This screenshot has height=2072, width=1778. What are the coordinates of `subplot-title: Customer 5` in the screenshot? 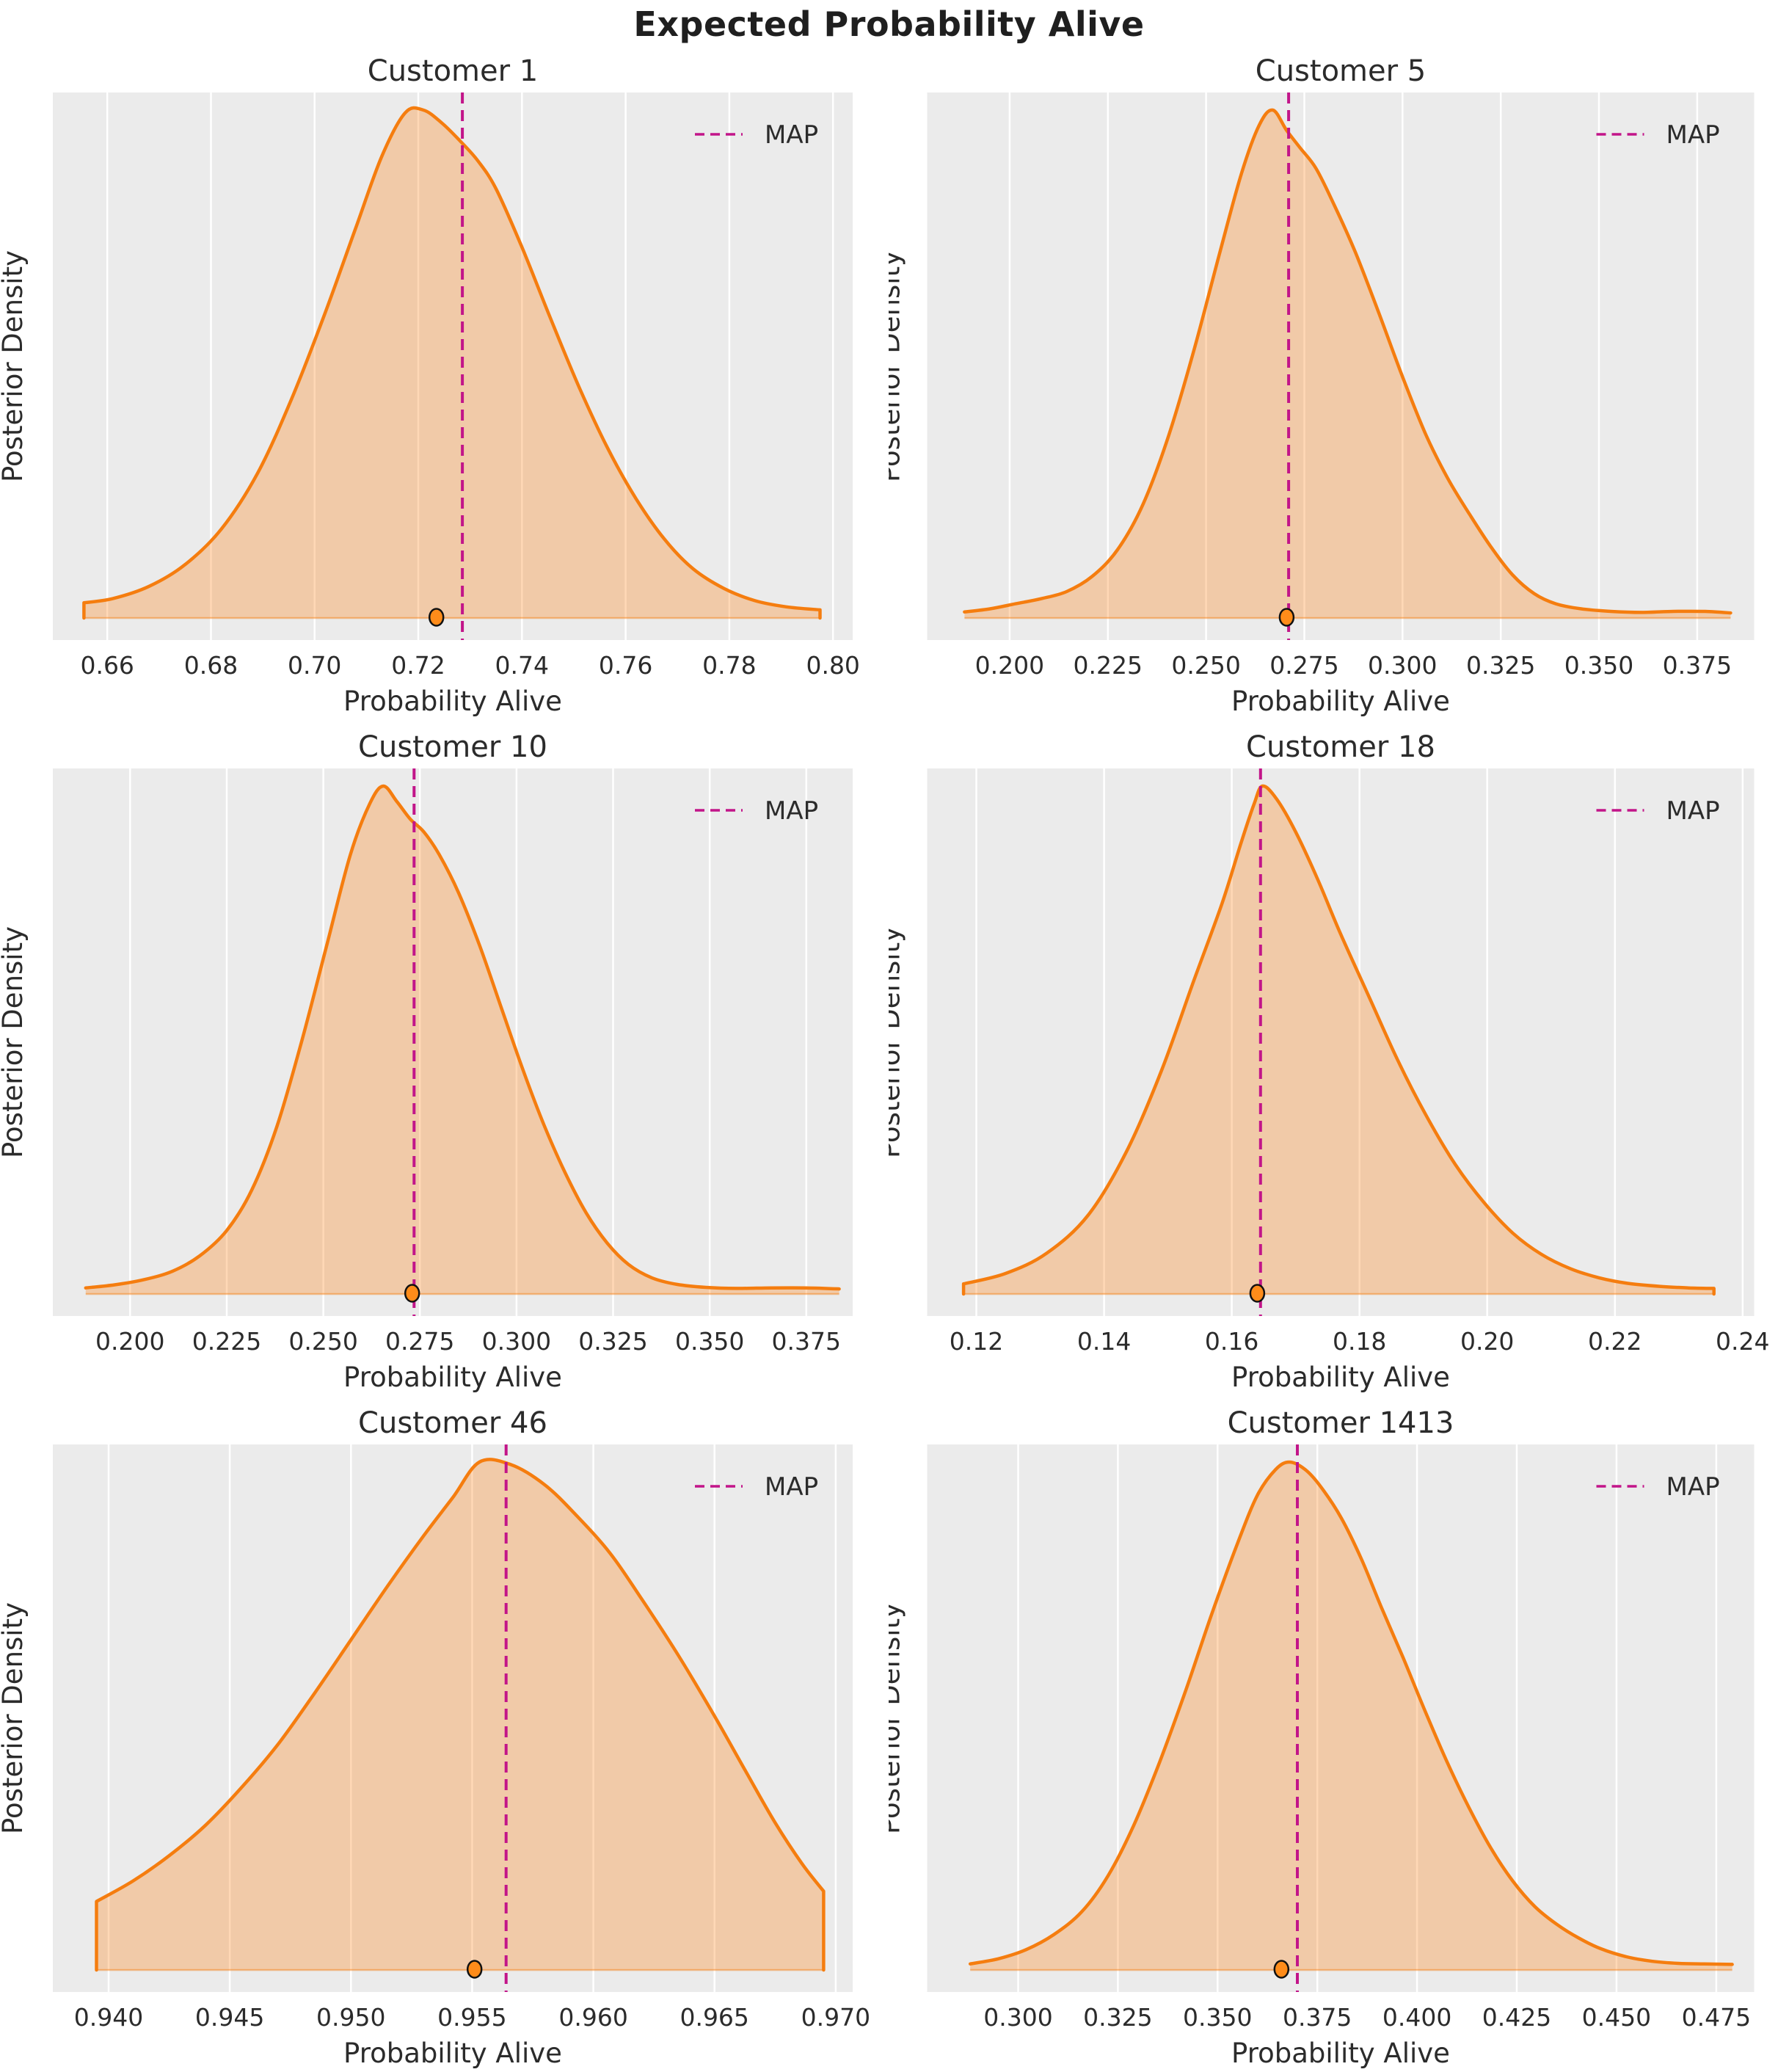 It's located at (1341, 71).